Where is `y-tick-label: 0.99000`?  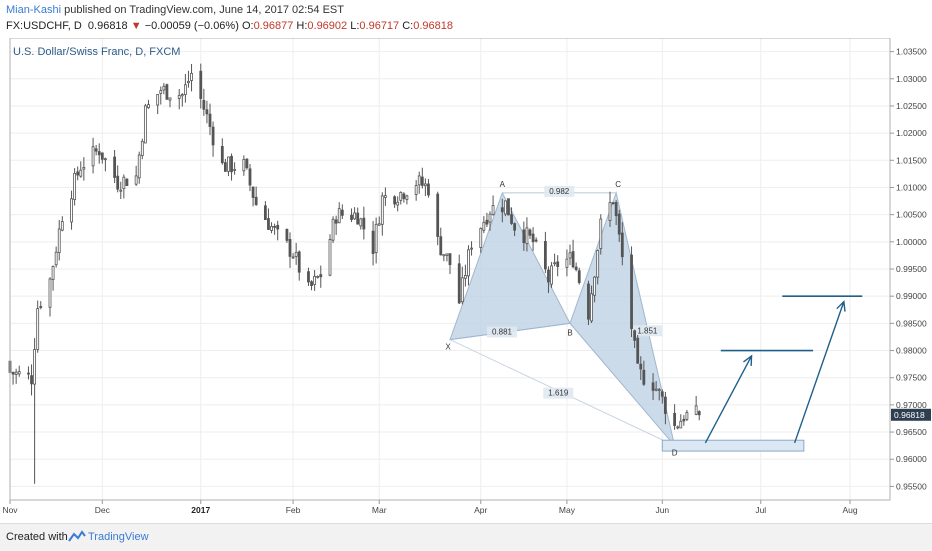
y-tick-label: 0.99000 is located at coordinates (911, 296).